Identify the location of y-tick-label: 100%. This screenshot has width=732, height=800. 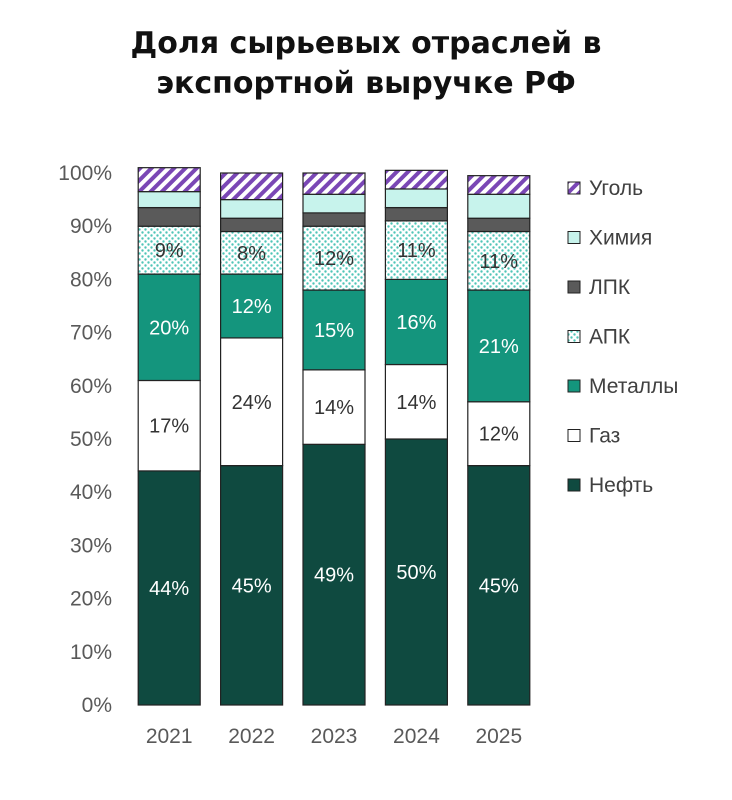
(85, 173).